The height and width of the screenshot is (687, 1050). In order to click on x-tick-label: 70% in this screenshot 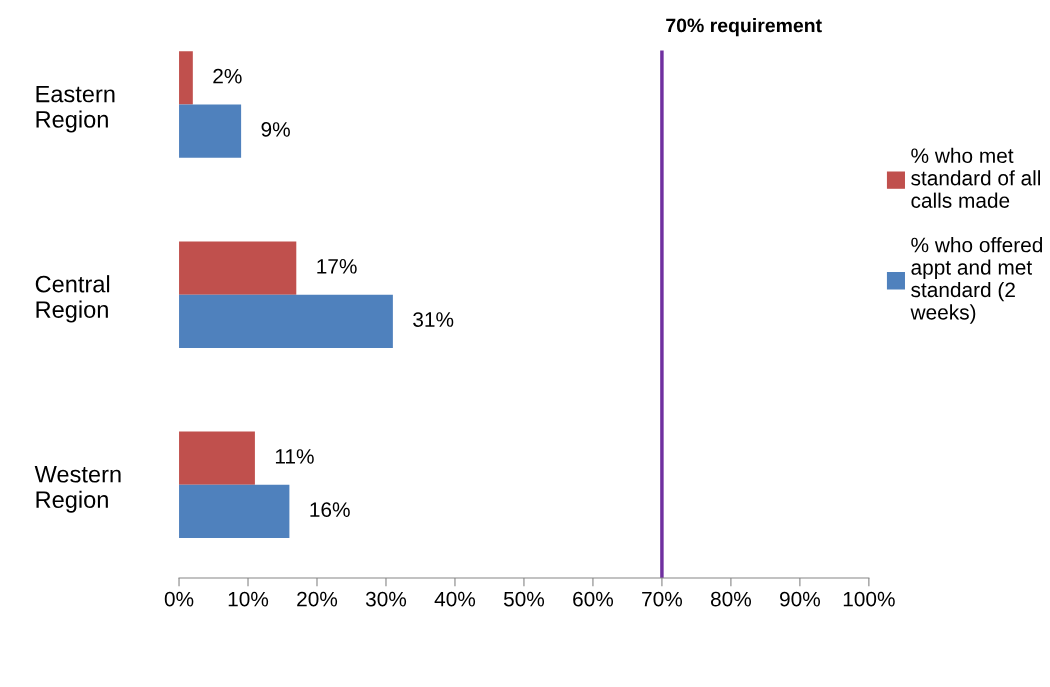, I will do `click(662, 599)`.